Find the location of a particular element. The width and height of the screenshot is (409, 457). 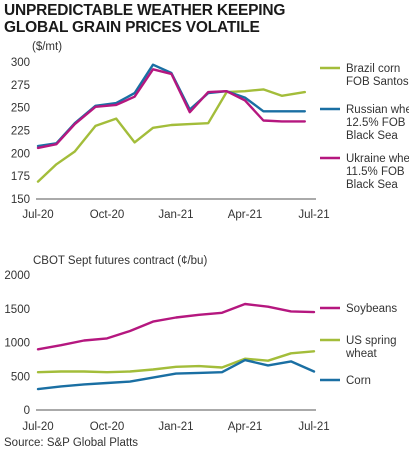

cbot-futures-chart-x-tick-label: Jul-21 is located at coordinates (313, 427).